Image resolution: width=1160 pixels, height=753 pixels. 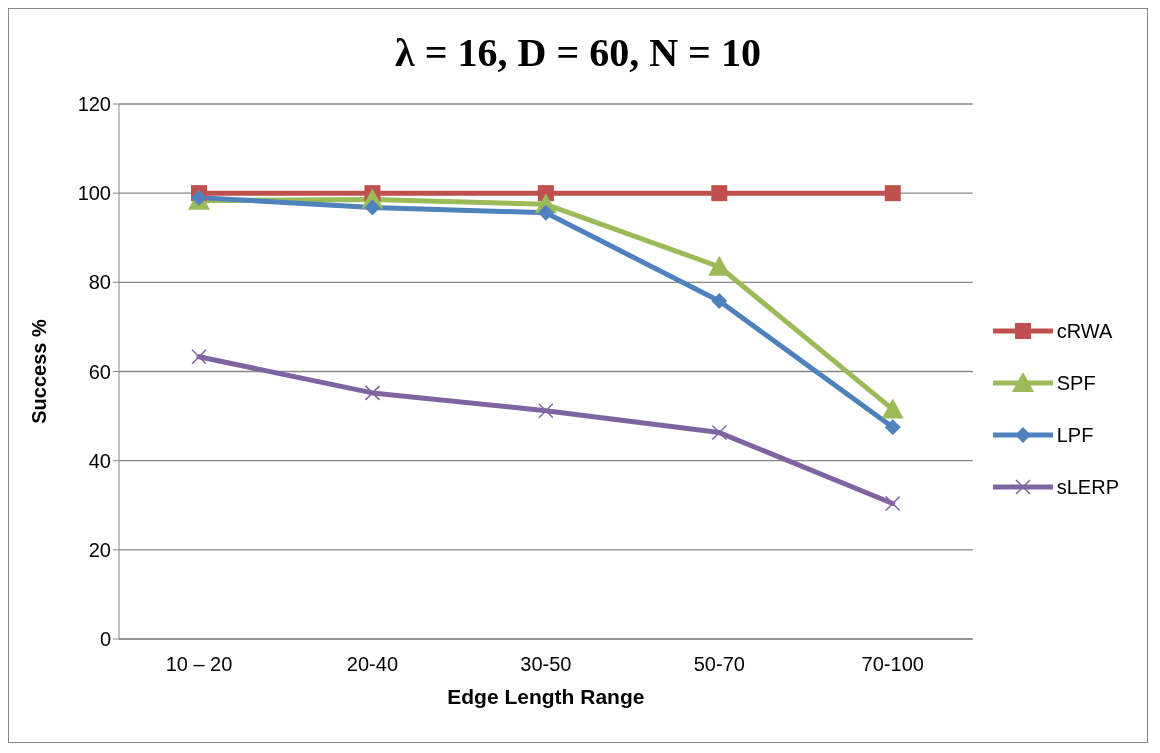 What do you see at coordinates (99, 460) in the screenshot?
I see `y-tick-label: 40` at bounding box center [99, 460].